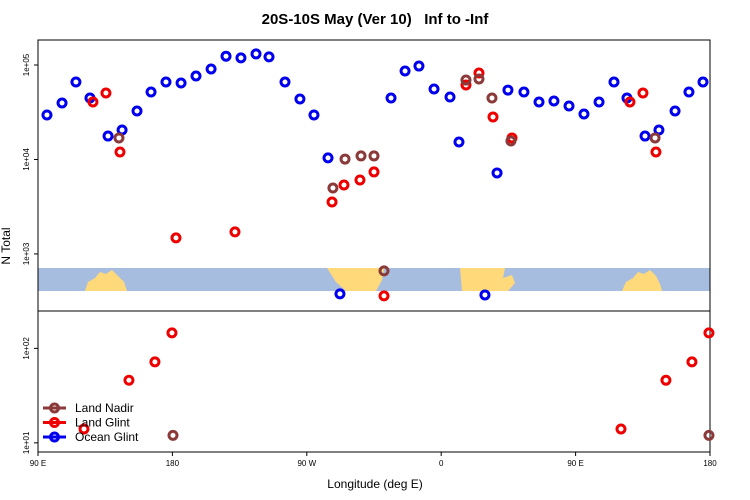 The height and width of the screenshot is (500, 750). Describe the element at coordinates (106, 280) in the screenshot. I see `land-australia` at that location.